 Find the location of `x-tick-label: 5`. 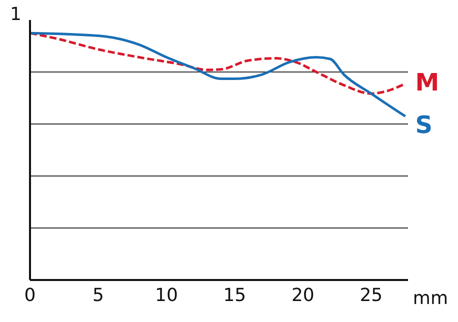

x-tick-label: 5 is located at coordinates (98, 295).